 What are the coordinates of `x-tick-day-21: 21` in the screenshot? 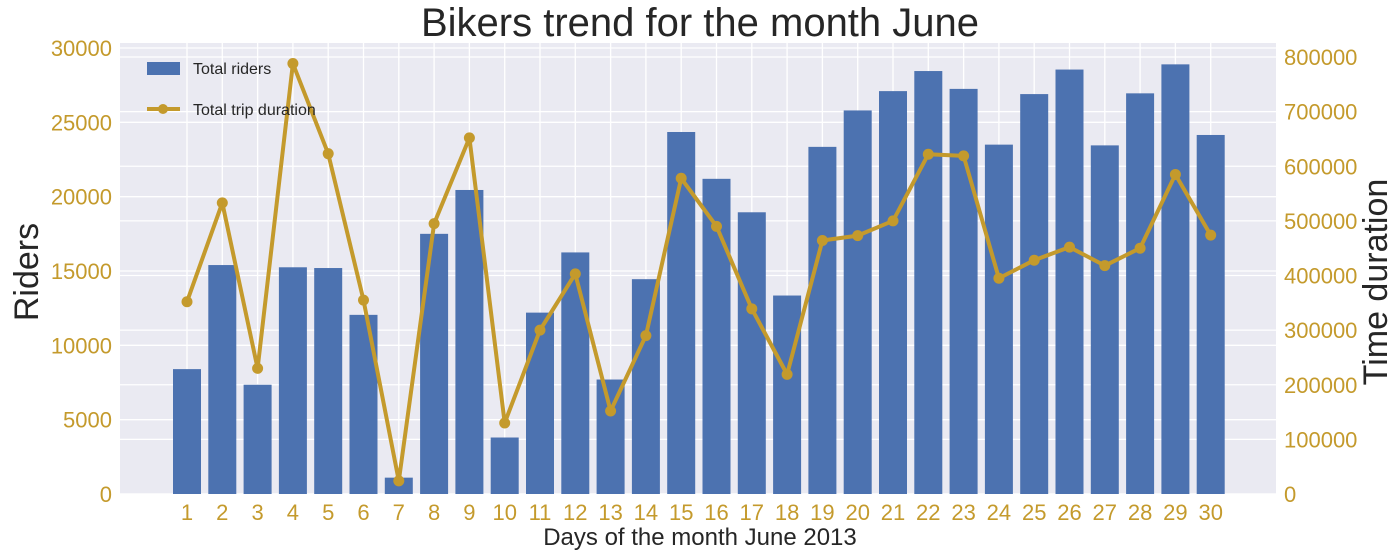 It's located at (893, 512).